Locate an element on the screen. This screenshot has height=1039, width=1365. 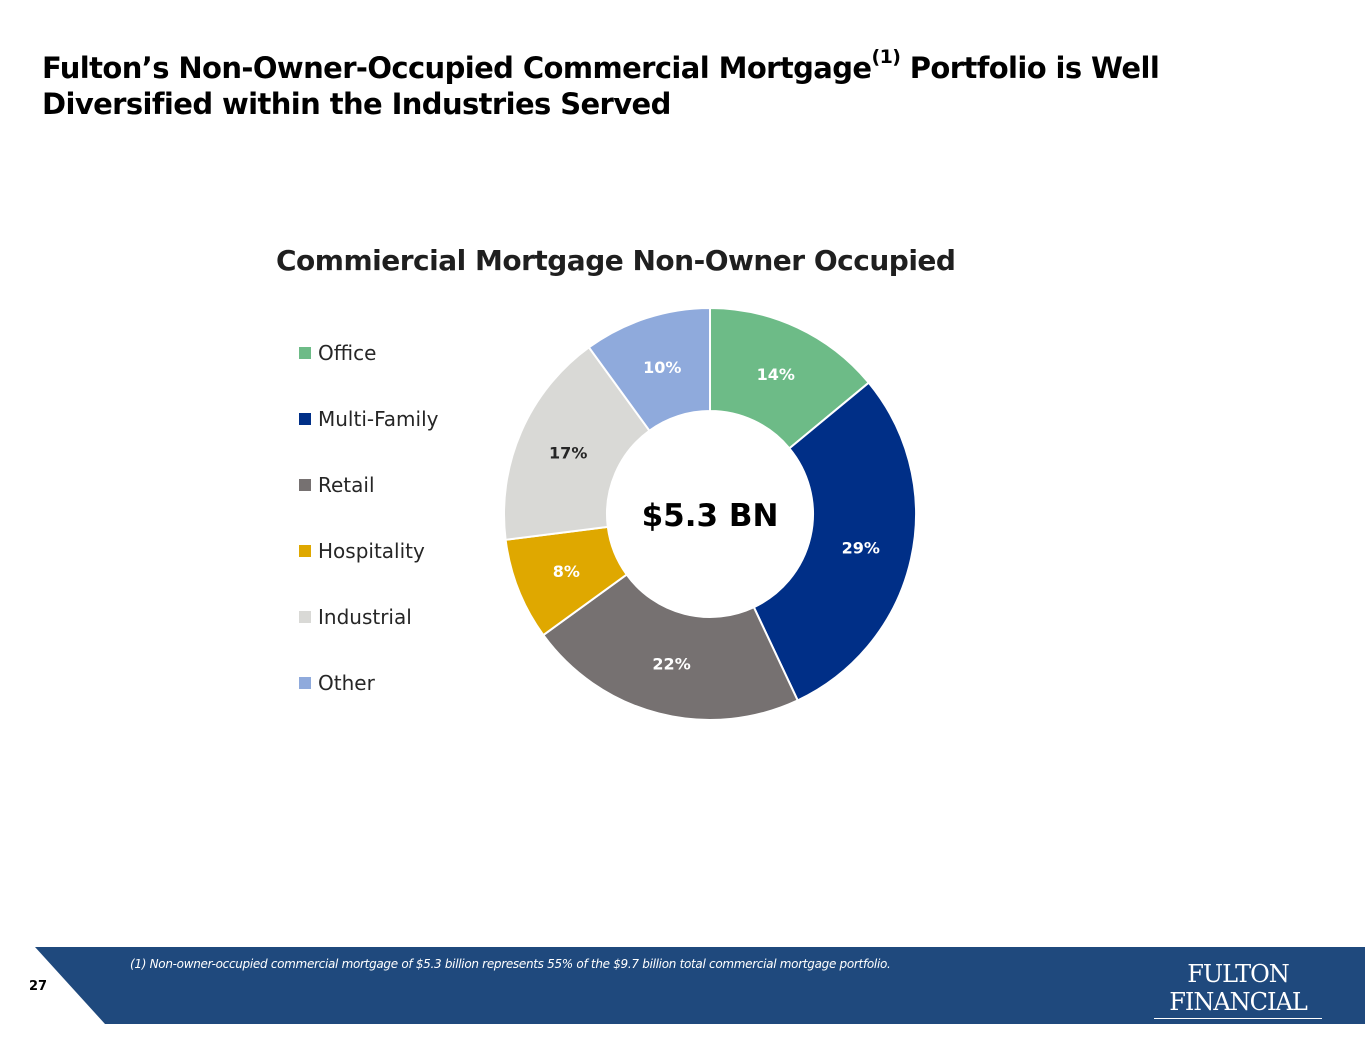
slide-title-footnote-ref: (1) is located at coordinates (886, 57).